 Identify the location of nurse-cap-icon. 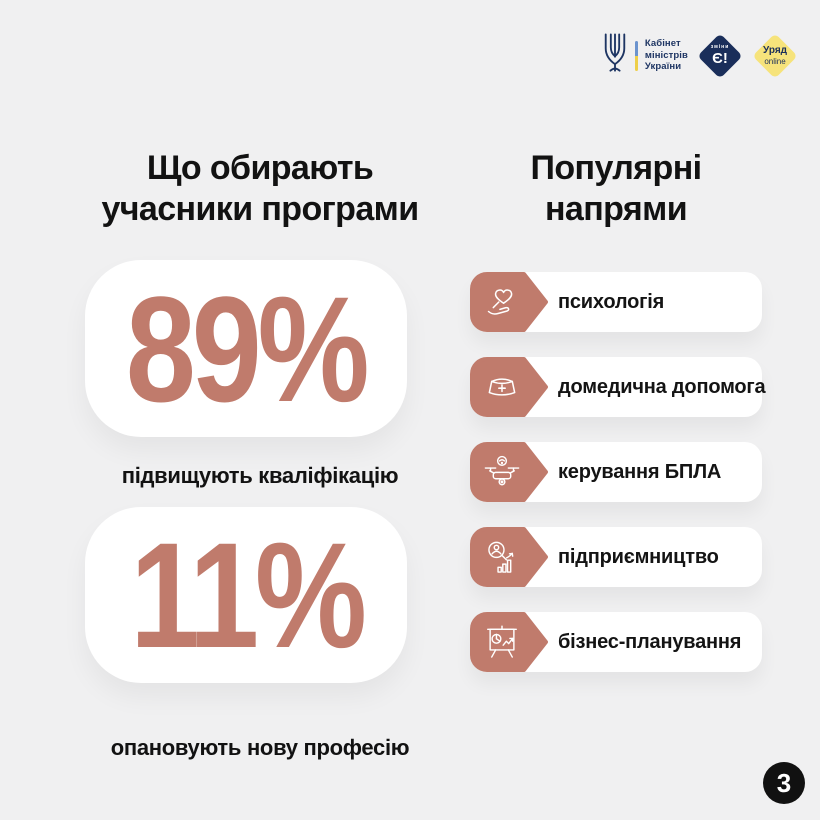
(502, 387).